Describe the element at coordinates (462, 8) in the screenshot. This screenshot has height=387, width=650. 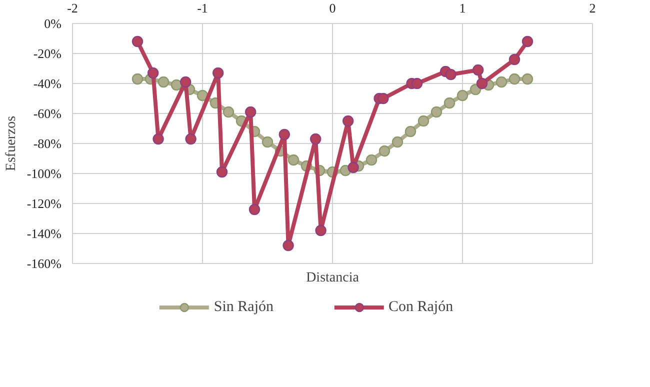
I see `x-tick-label: 1` at that location.